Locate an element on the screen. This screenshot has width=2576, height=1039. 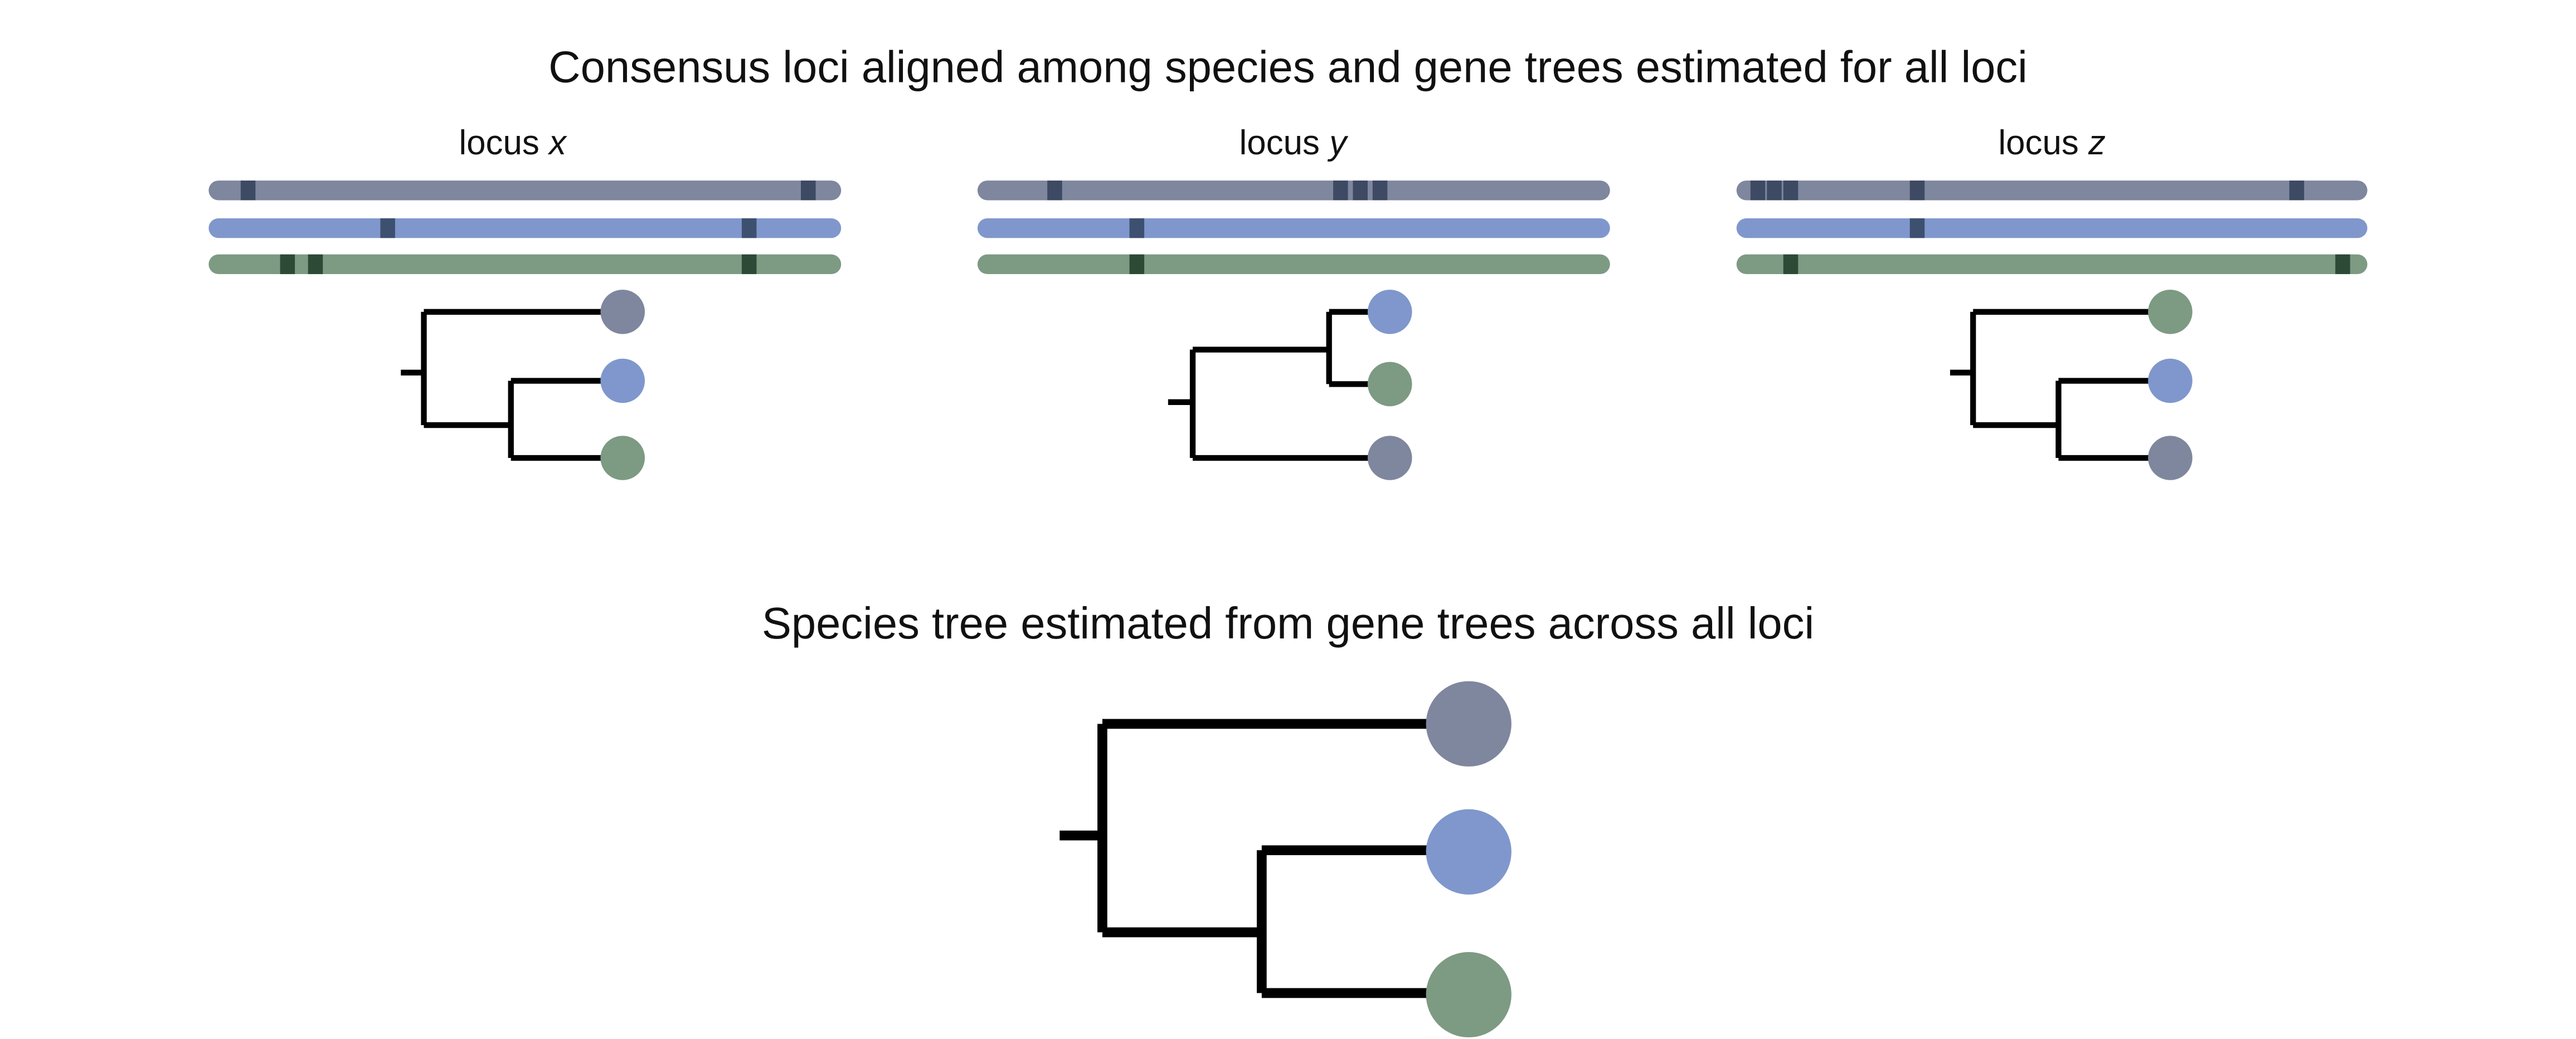
locus-label: locus z is located at coordinates (2052, 143).